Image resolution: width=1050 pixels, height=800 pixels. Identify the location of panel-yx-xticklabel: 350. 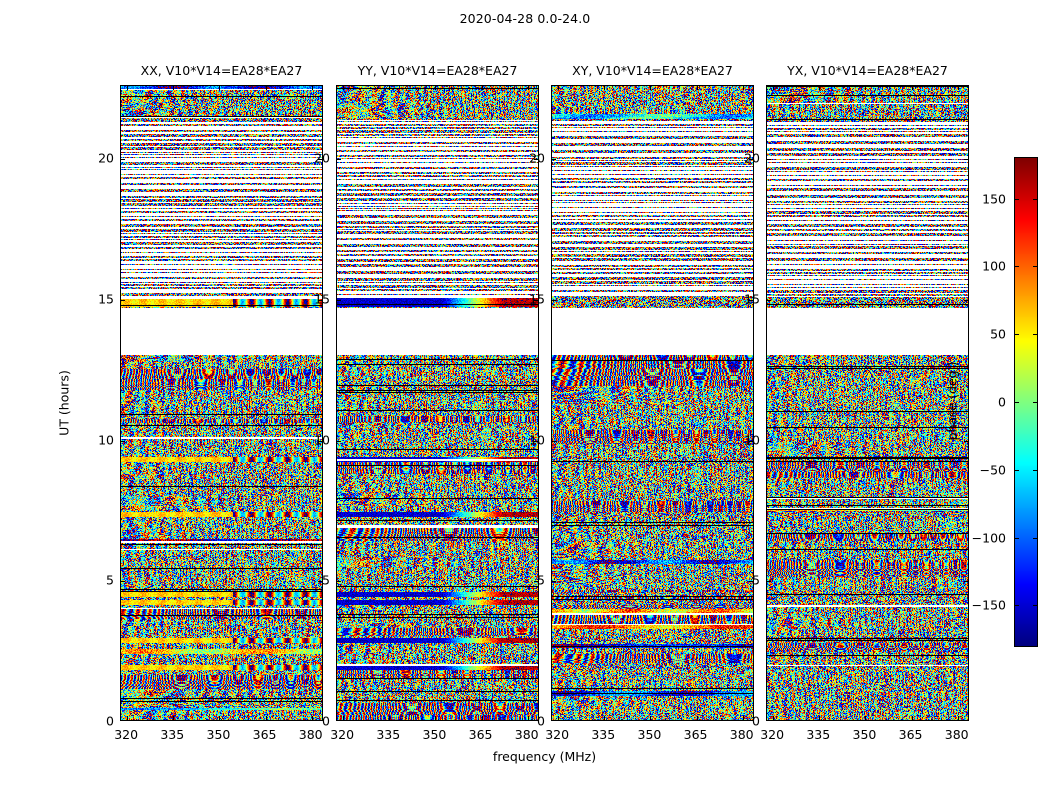
(864, 734).